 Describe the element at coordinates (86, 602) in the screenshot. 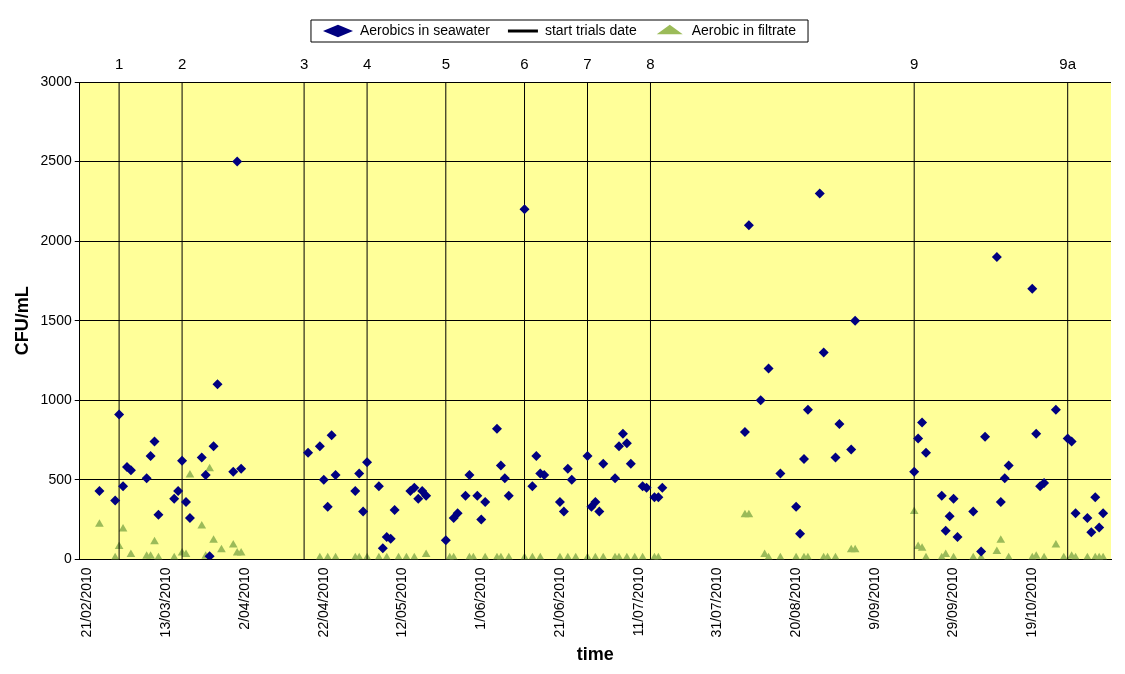

I see `x-tick-label: 21/02/2010` at that location.